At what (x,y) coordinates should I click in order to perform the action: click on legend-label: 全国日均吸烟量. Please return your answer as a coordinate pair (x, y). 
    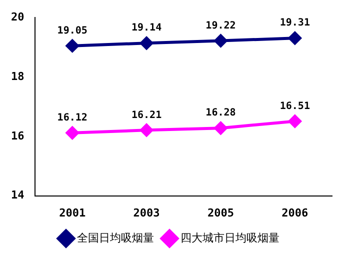
    Looking at the image, I should click on (115, 237).